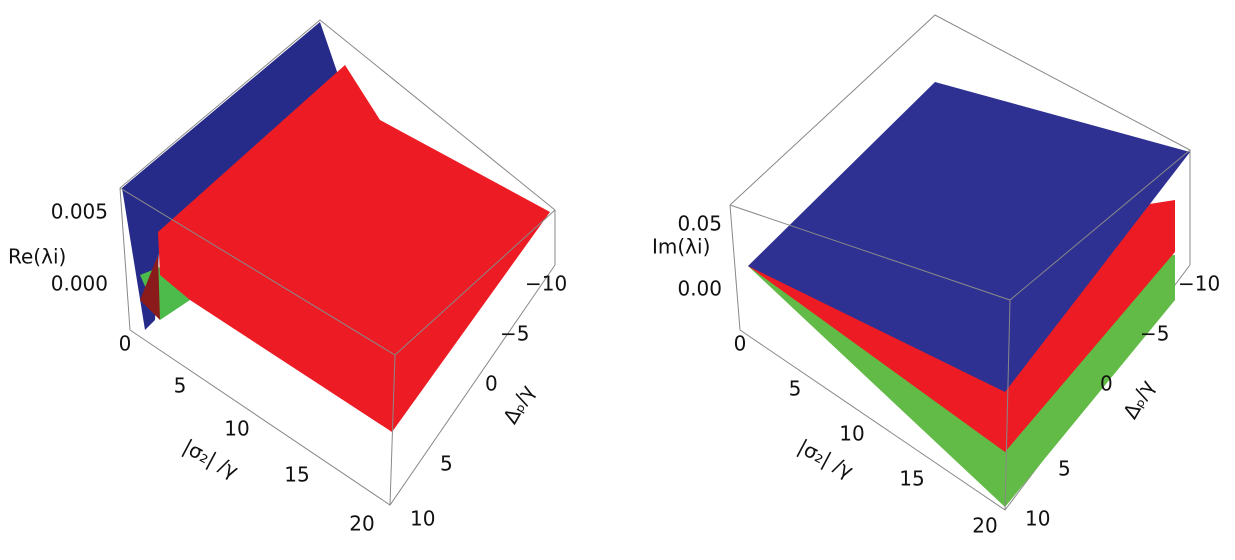  What do you see at coordinates (150, 287) in the screenshot?
I see `surface-dark-red` at bounding box center [150, 287].